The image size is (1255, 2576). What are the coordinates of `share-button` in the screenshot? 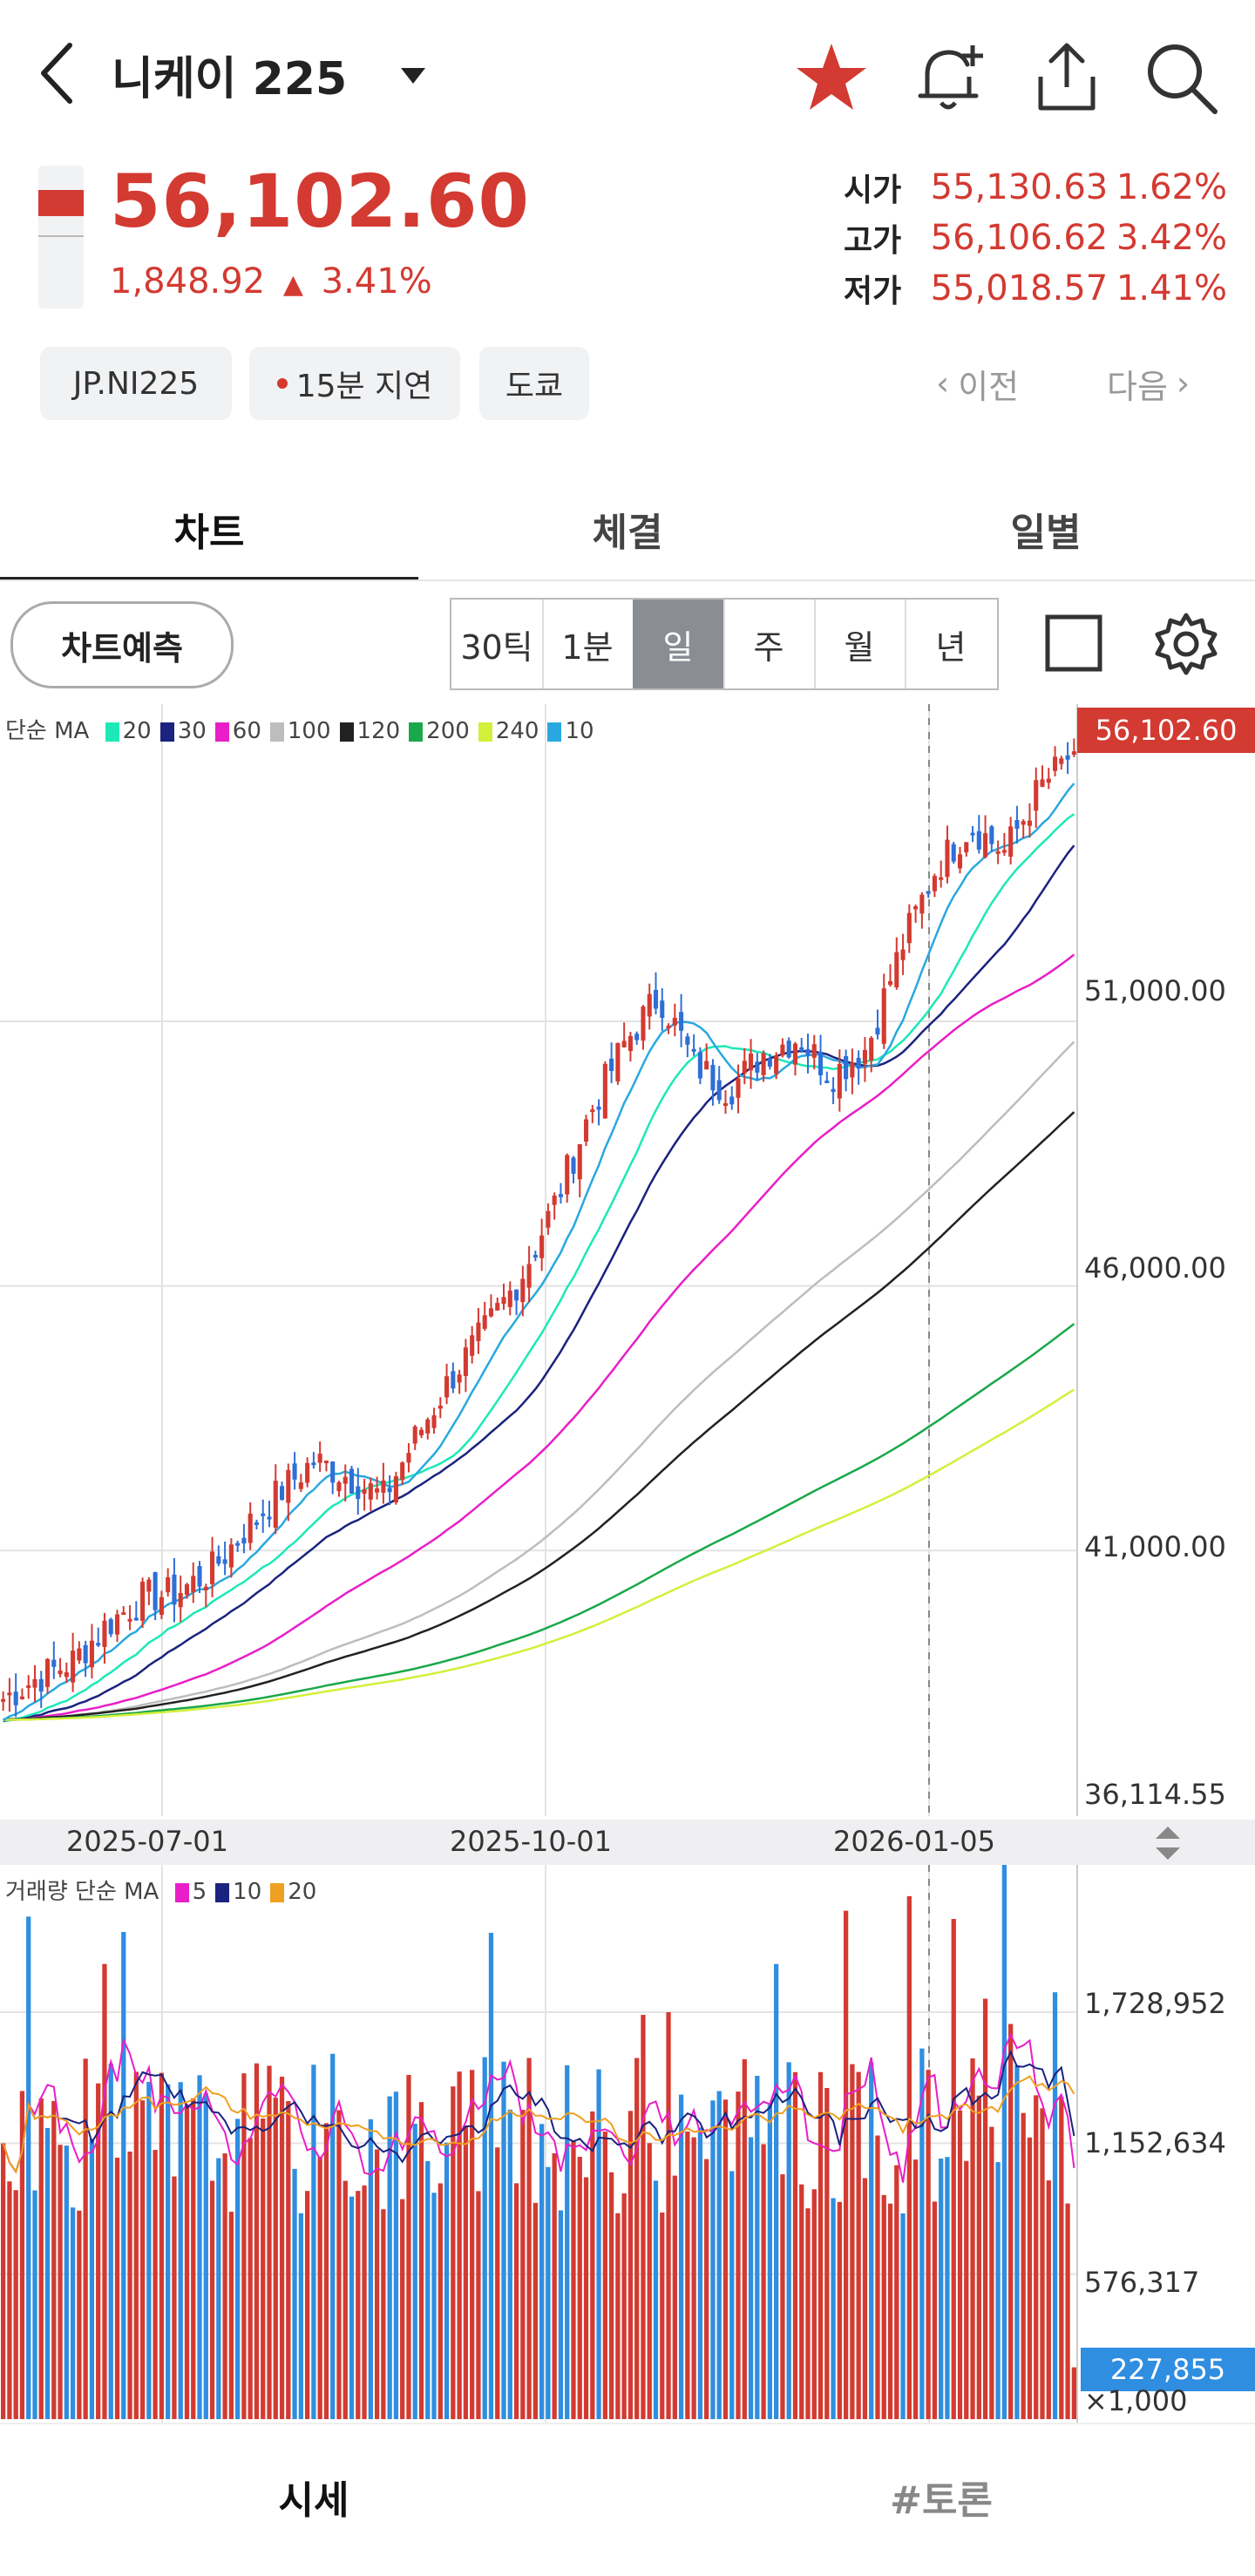 It's located at (1067, 78).